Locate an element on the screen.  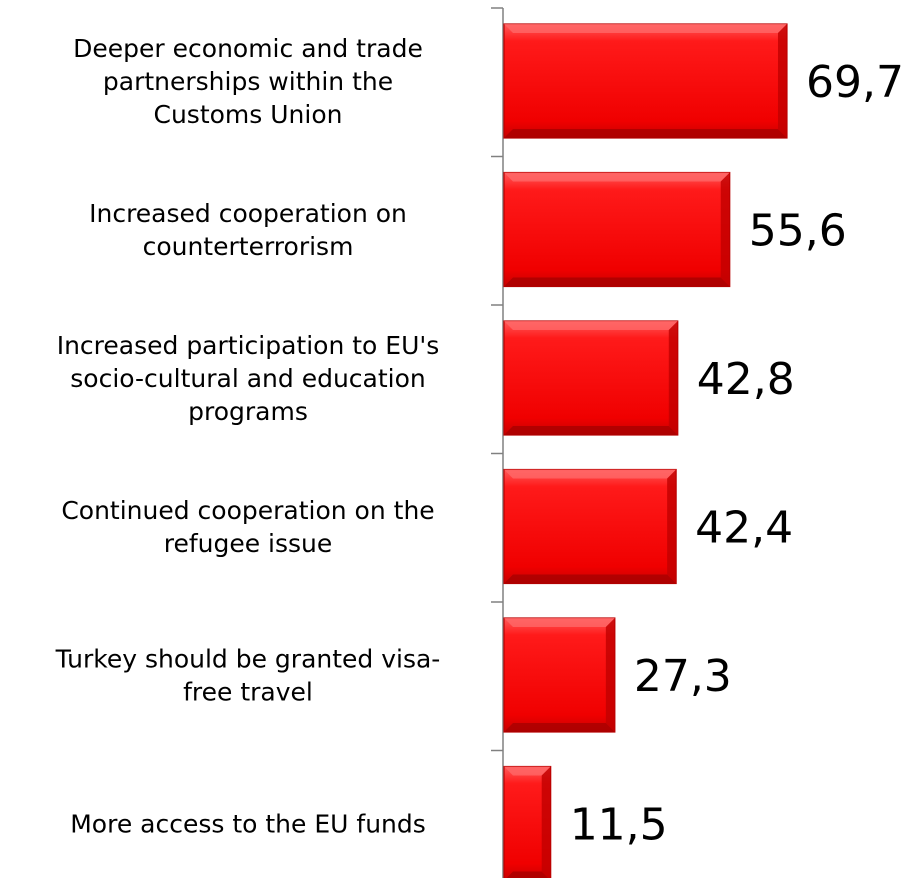
value-label: 42,8 is located at coordinates (746, 379).